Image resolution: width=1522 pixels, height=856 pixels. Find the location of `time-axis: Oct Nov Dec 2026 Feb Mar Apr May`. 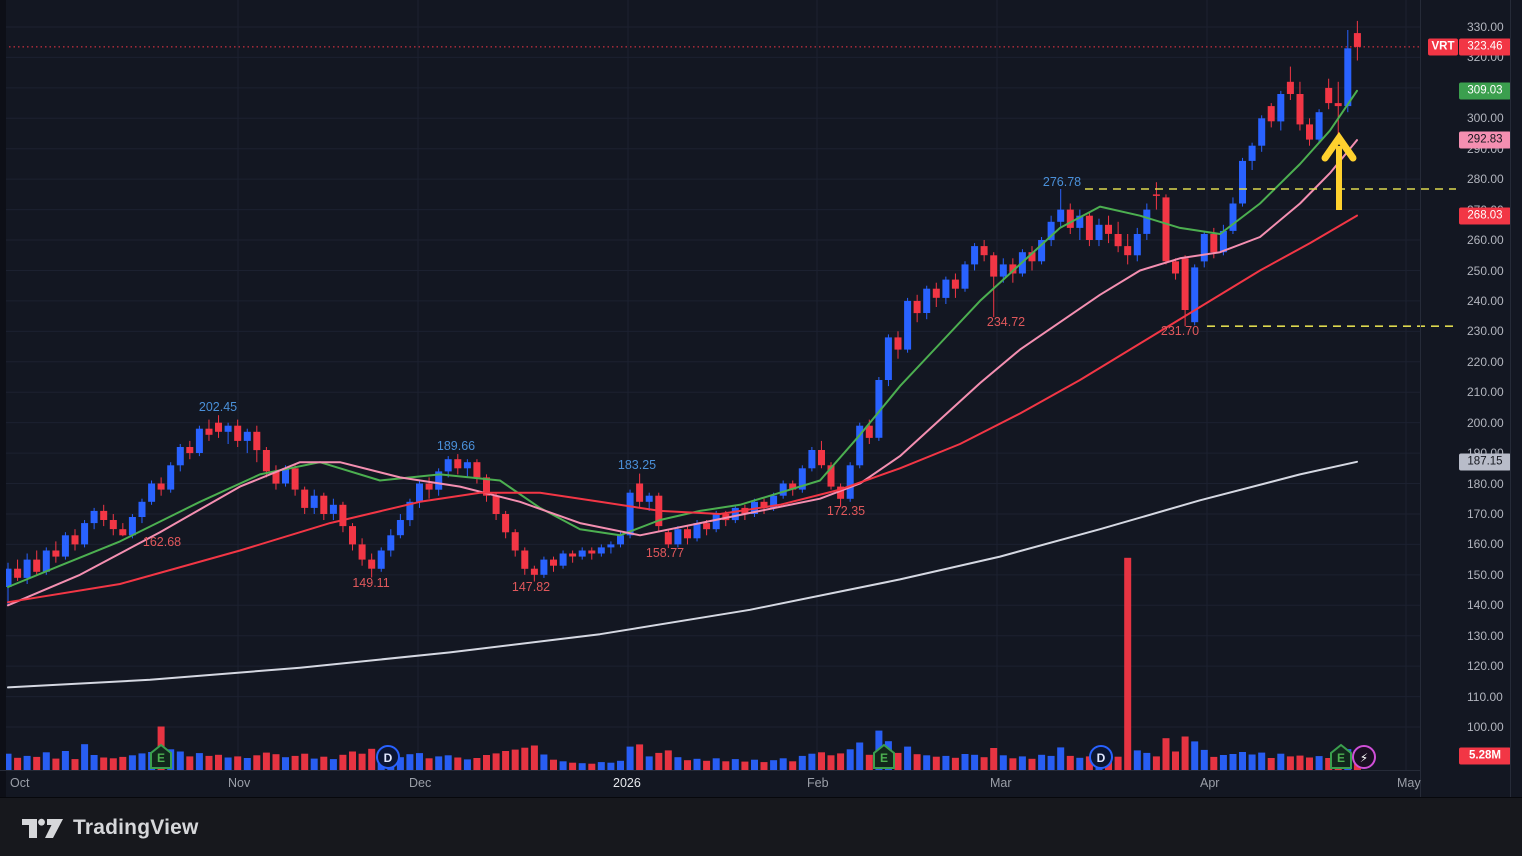

time-axis: Oct Nov Dec 2026 Feb Mar Apr May is located at coordinates (710, 784).